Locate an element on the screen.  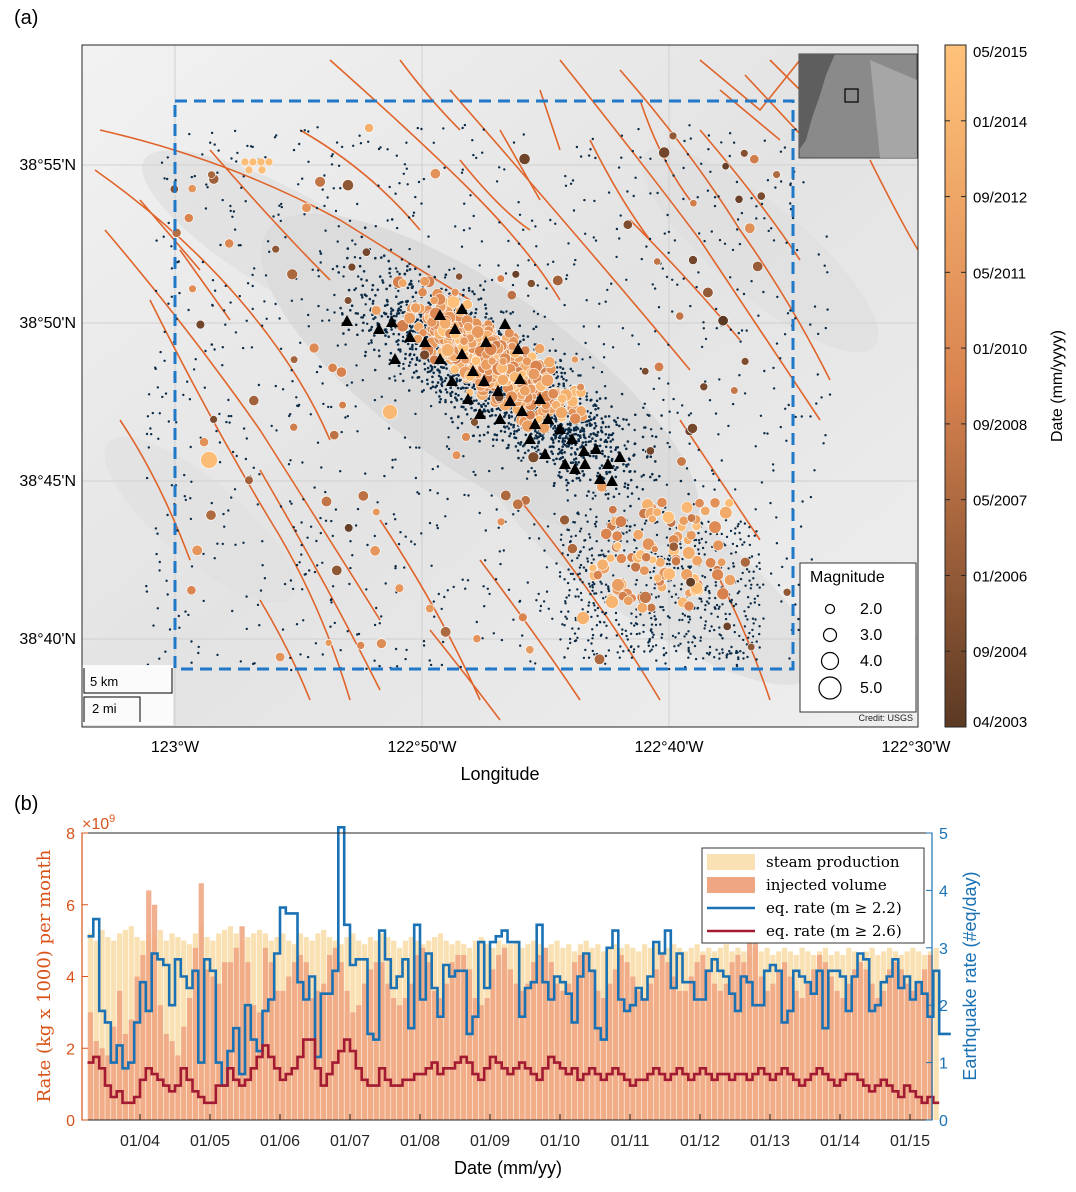
scale-bar-mi: 2 mi is located at coordinates (104, 708).